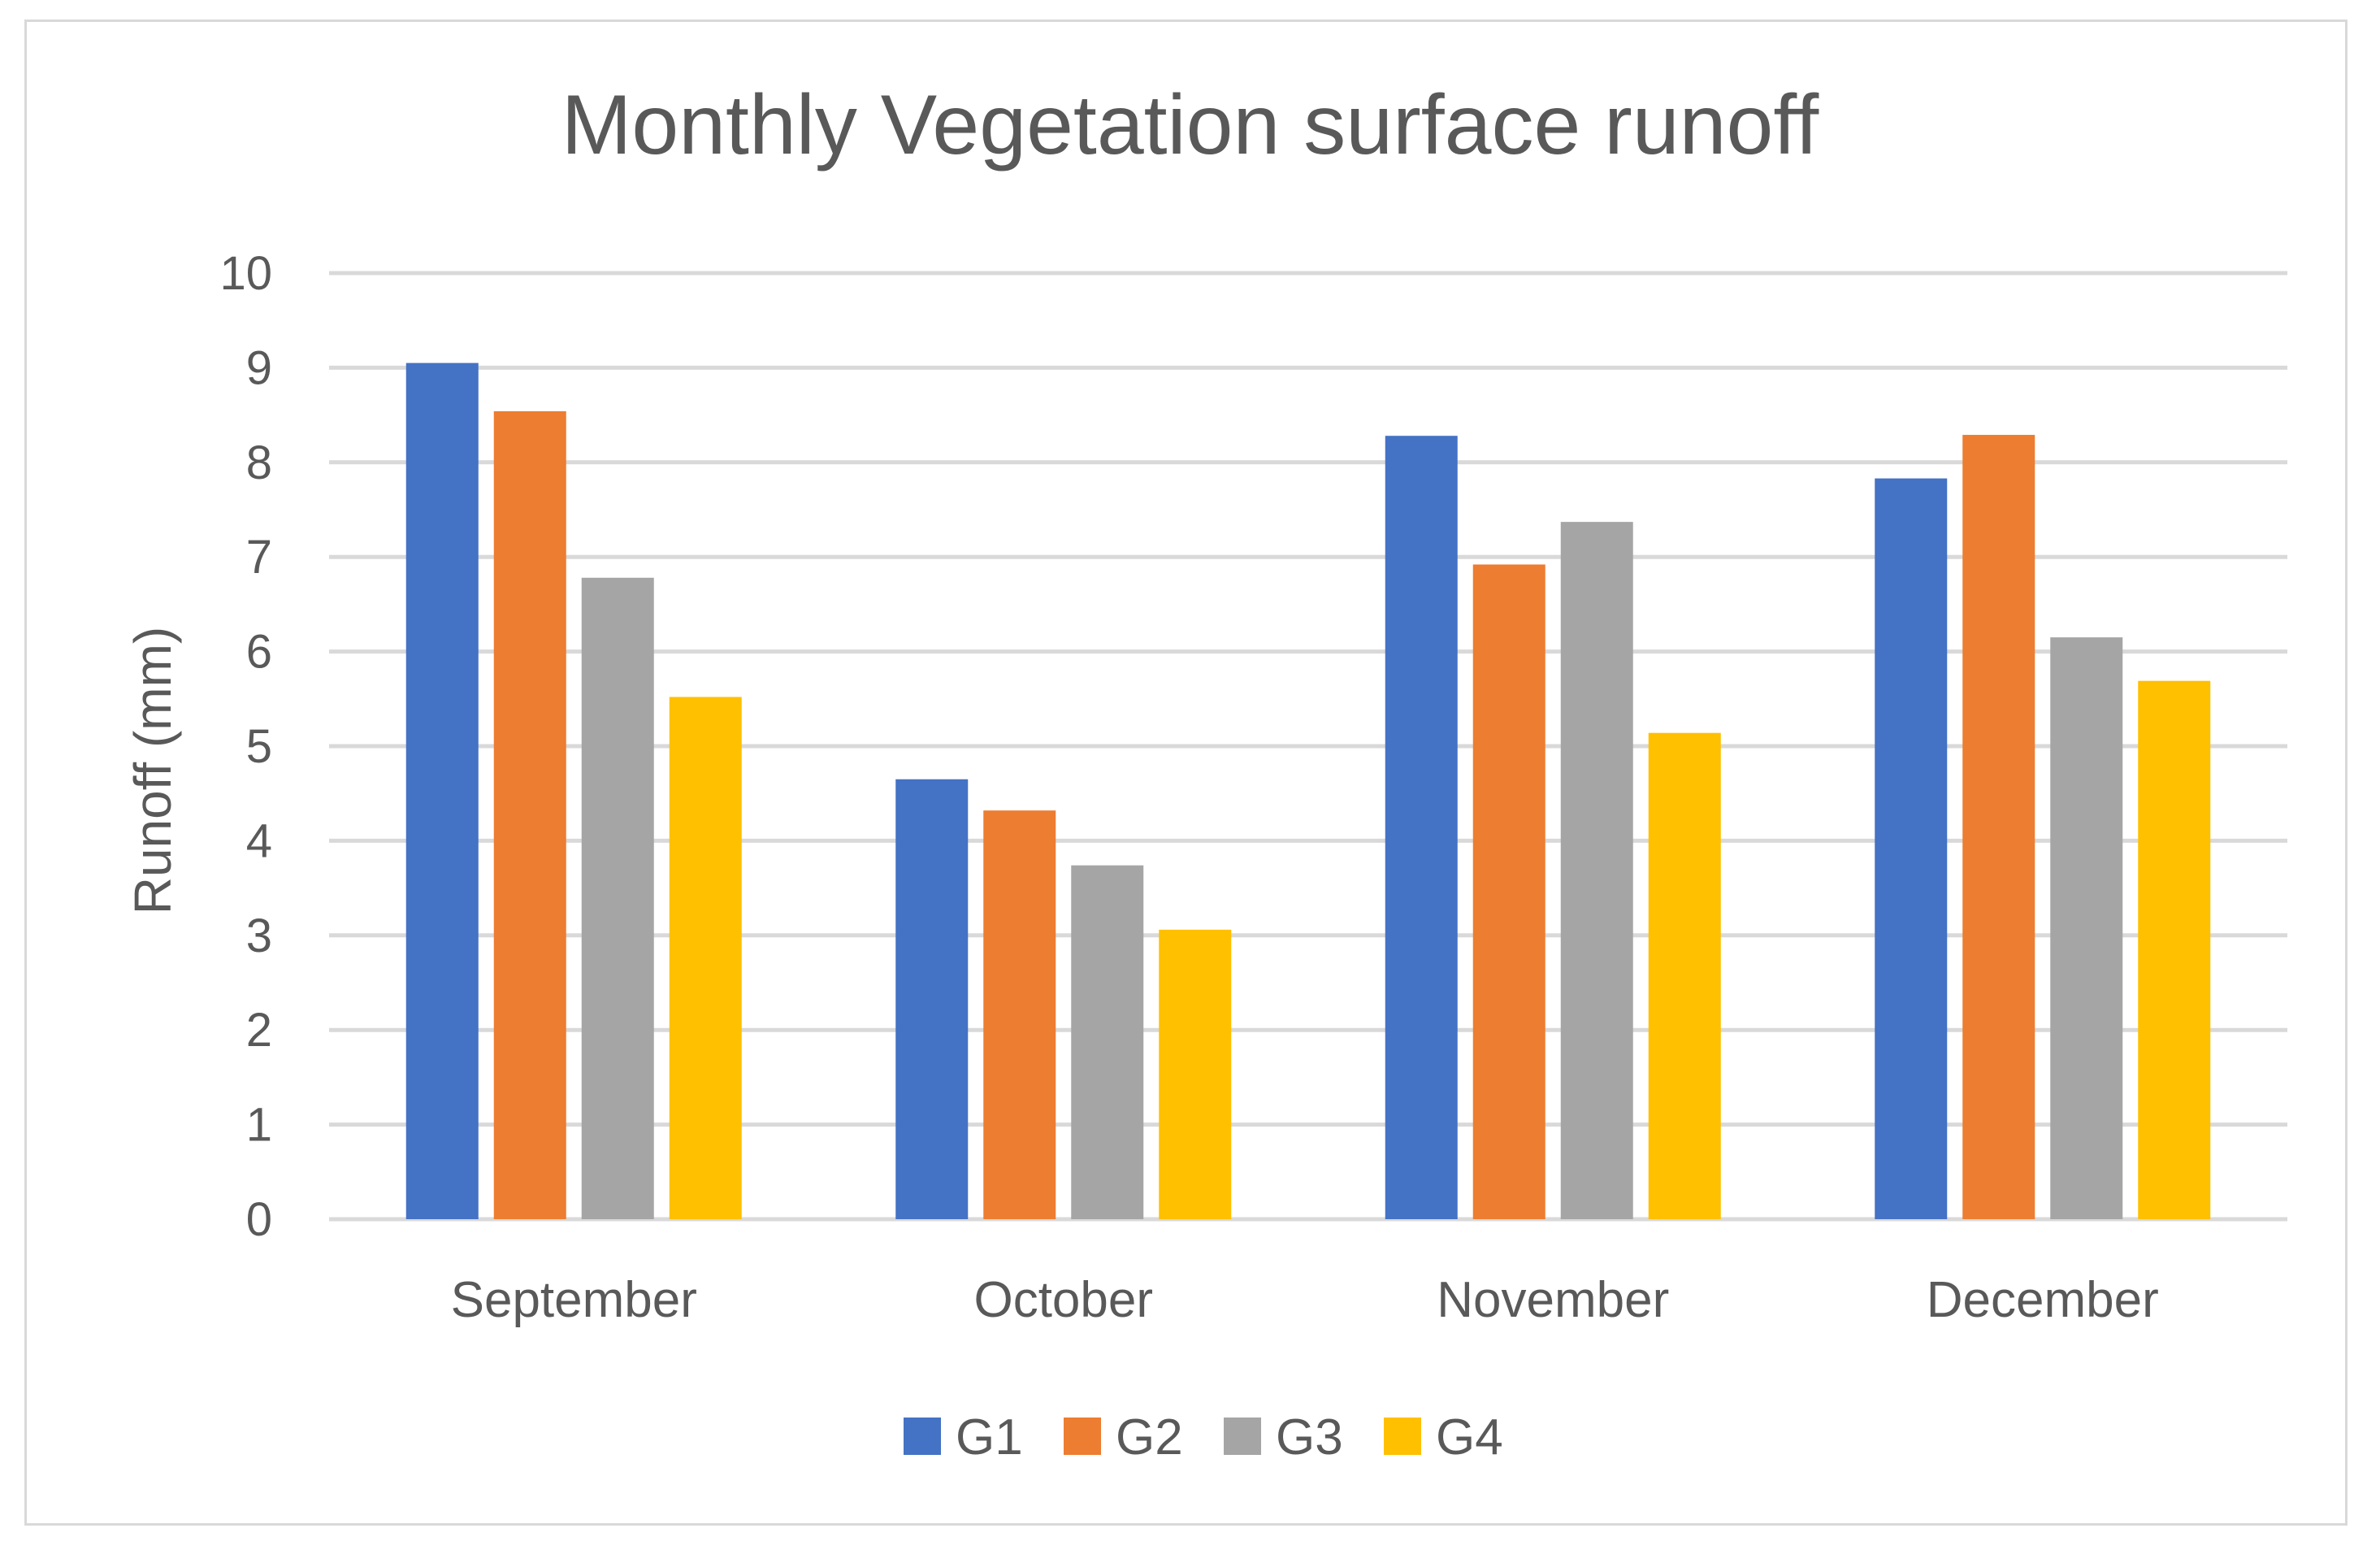 This screenshot has height=1550, width=2380. Describe the element at coordinates (1912, 848) in the screenshot. I see `bar-g1-december` at that location.